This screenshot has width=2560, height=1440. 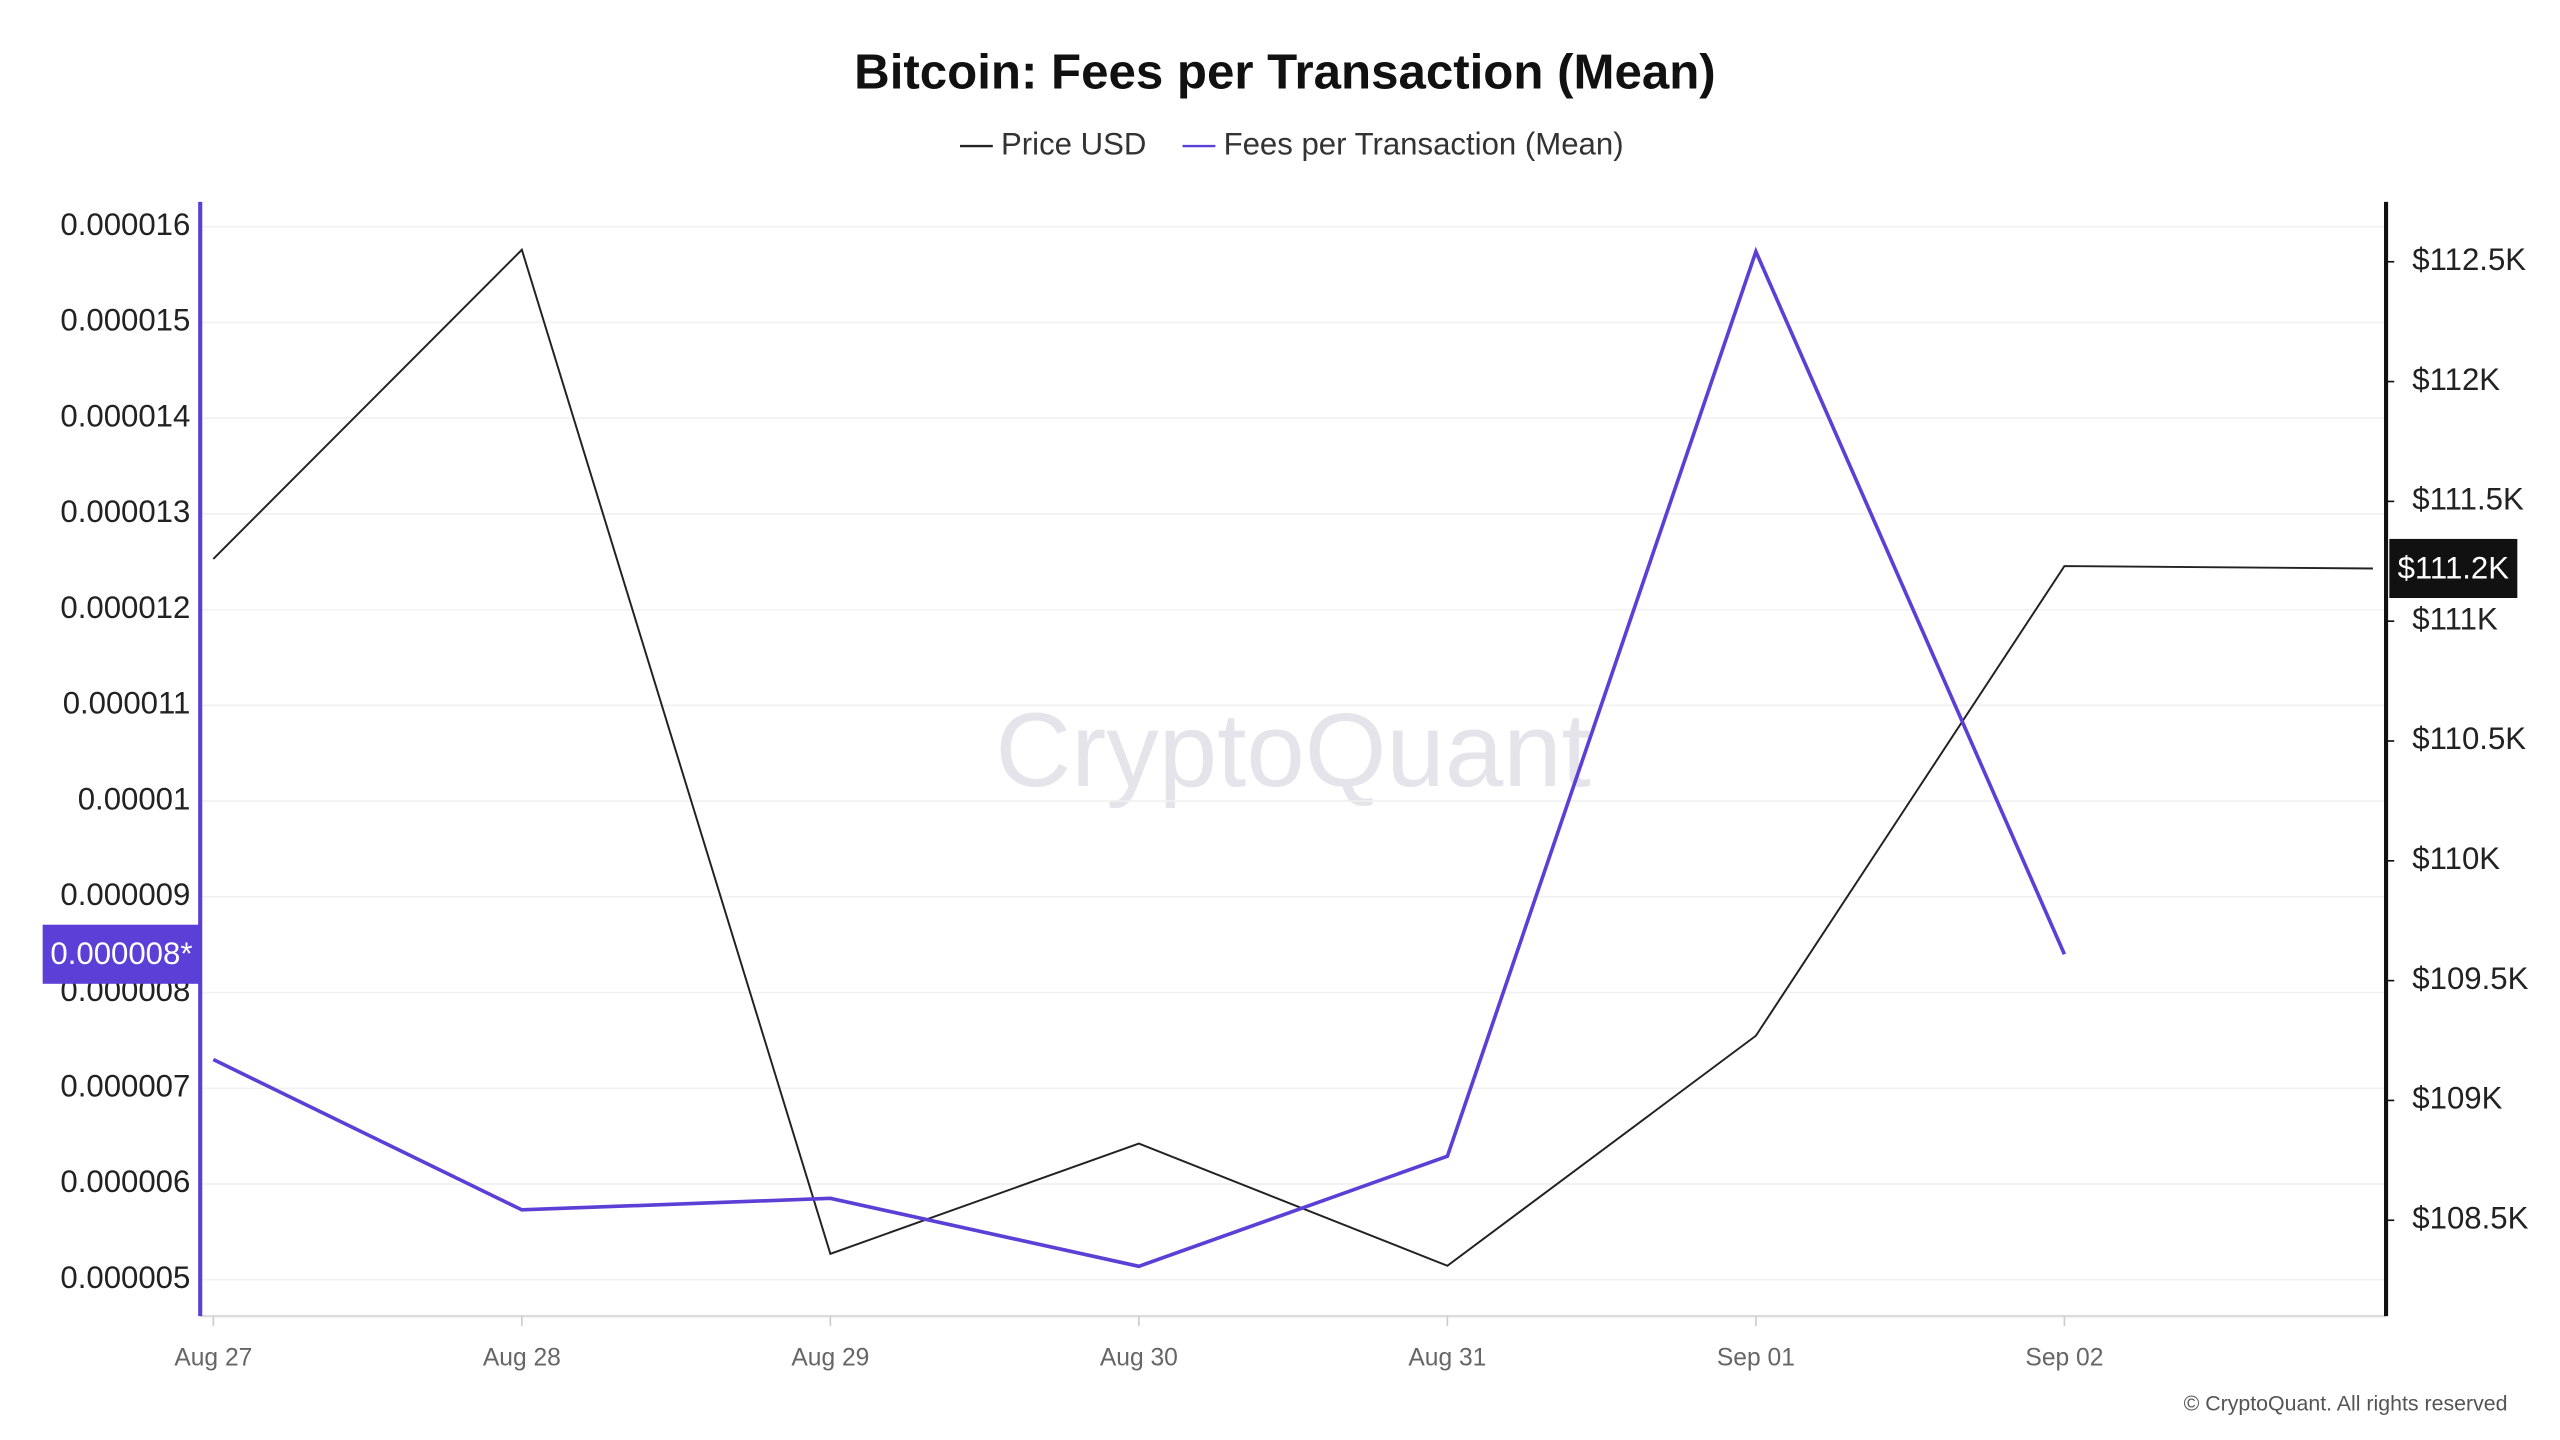 What do you see at coordinates (1756, 1357) in the screenshot?
I see `x-tick-label: Sep 01` at bounding box center [1756, 1357].